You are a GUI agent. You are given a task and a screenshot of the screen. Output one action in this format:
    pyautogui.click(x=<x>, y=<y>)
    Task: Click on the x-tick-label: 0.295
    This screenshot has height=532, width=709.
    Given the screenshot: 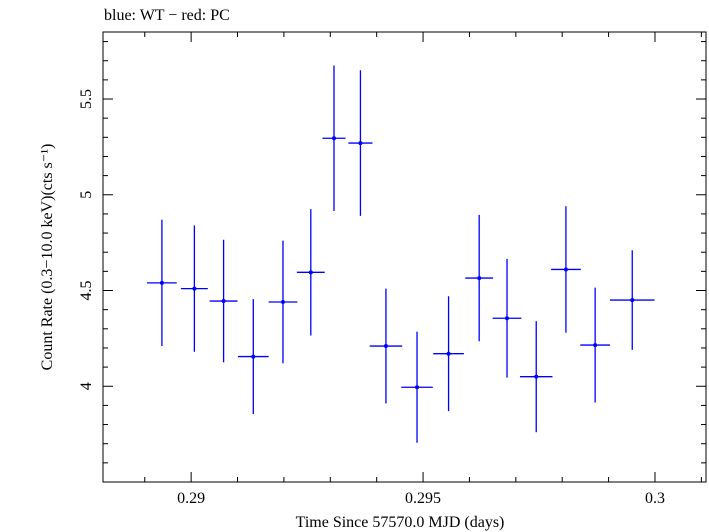 What is the action you would take?
    pyautogui.click(x=423, y=498)
    